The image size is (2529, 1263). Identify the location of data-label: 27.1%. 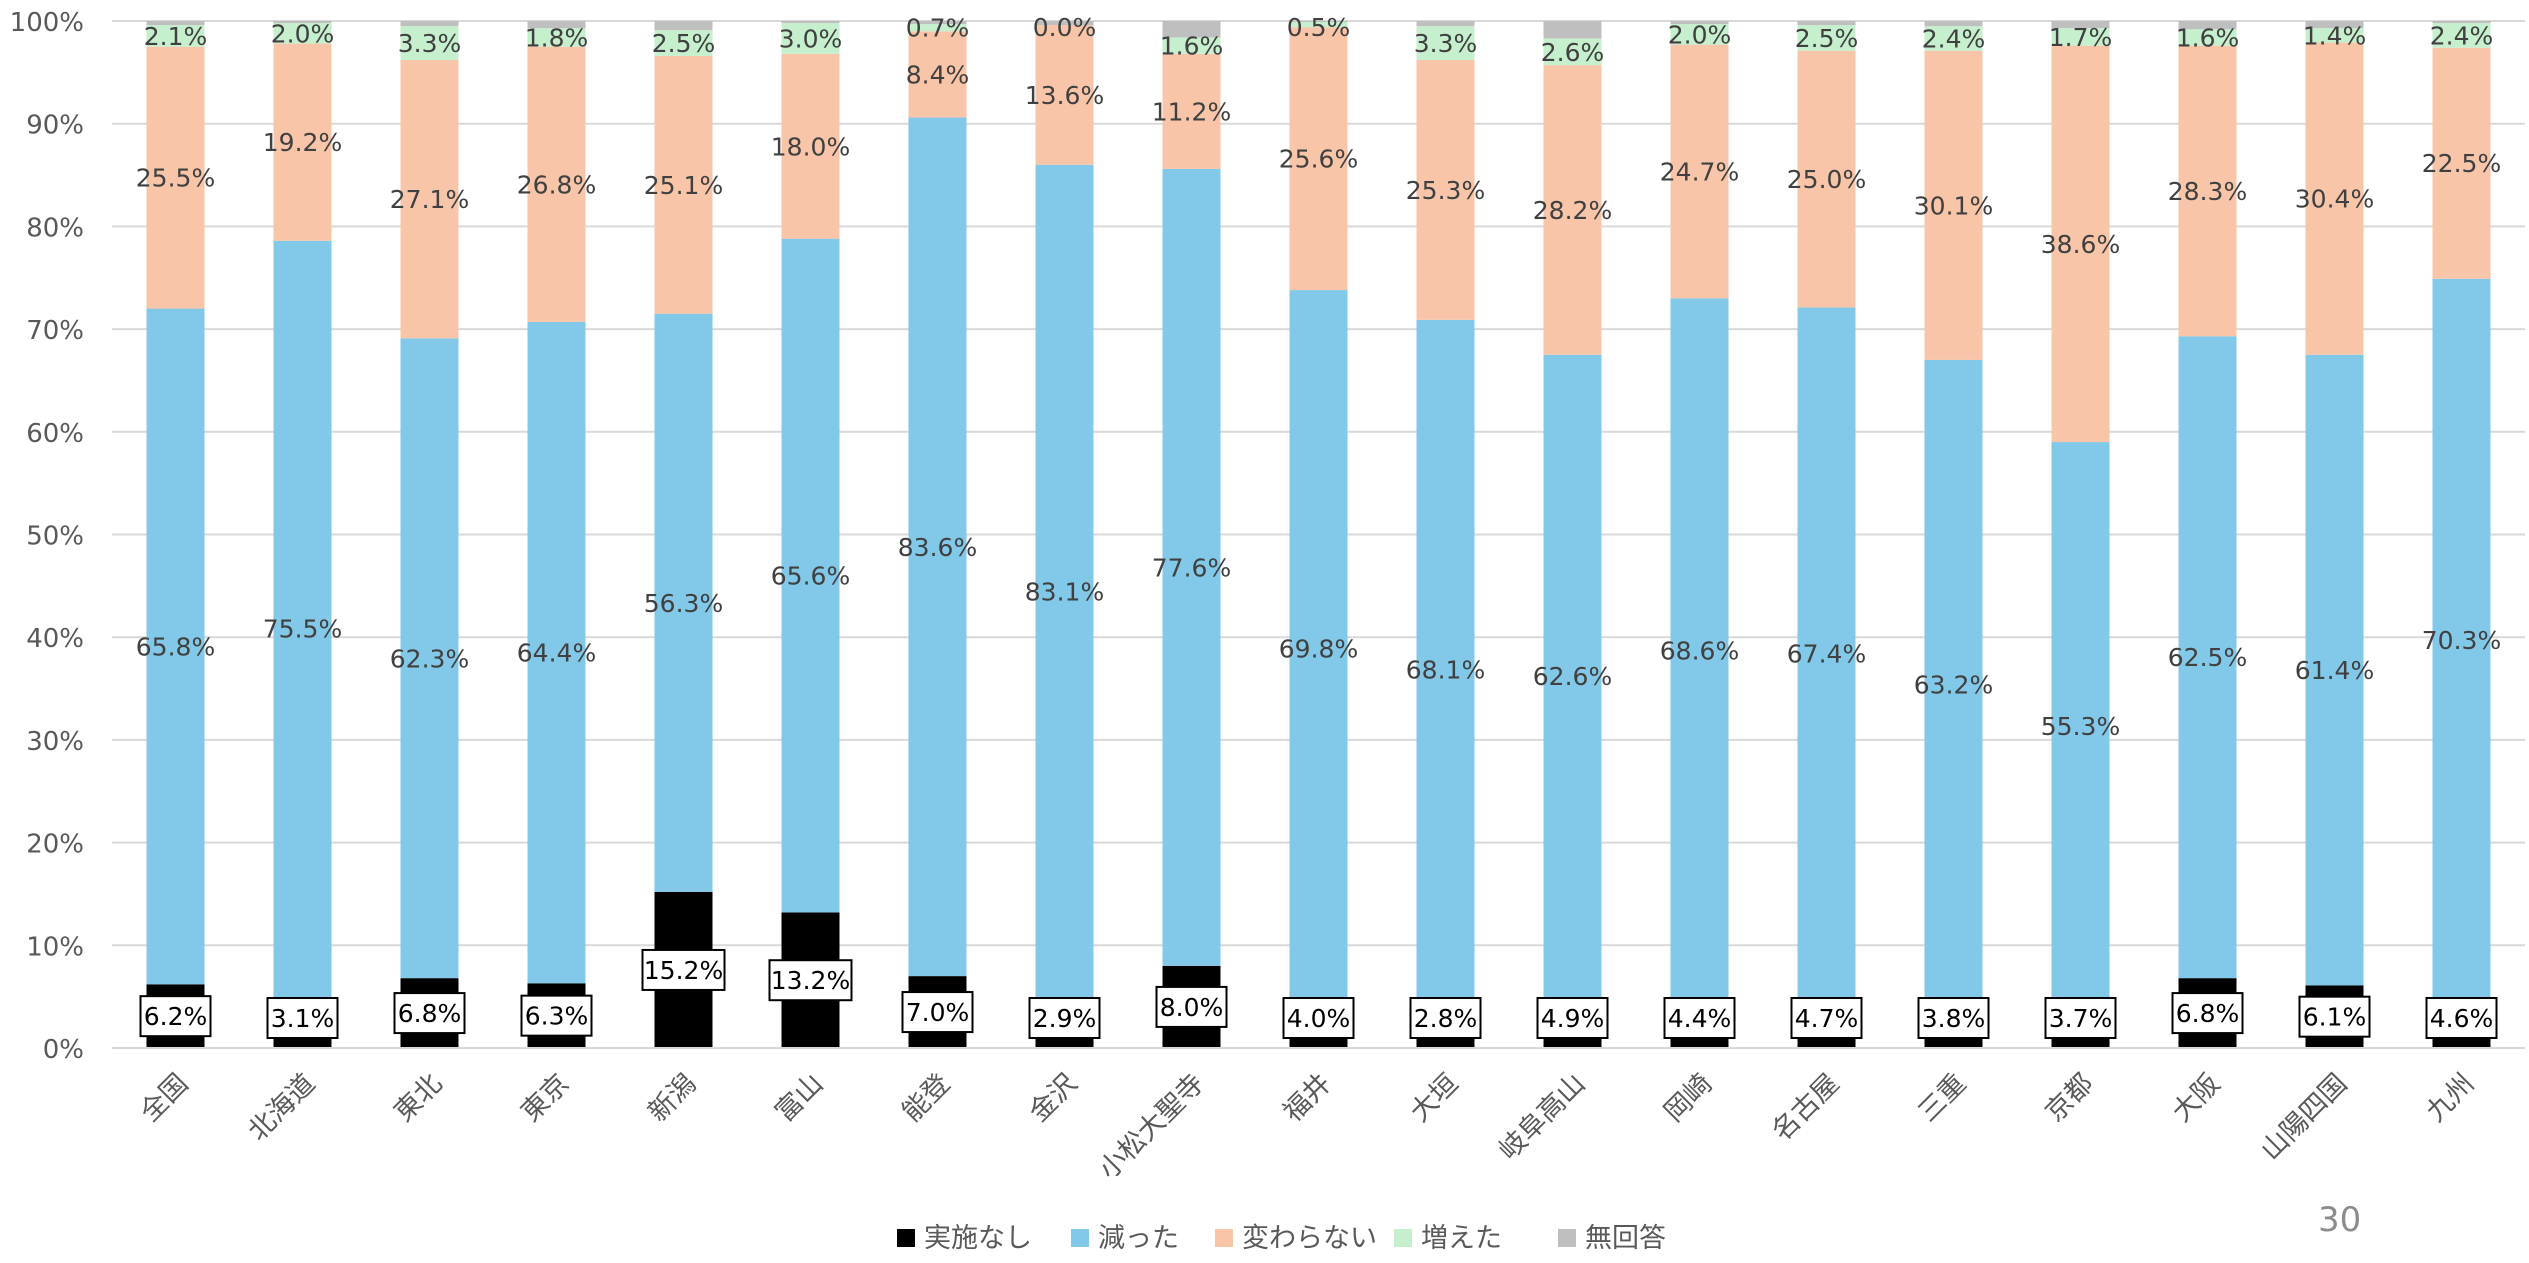
(429, 199).